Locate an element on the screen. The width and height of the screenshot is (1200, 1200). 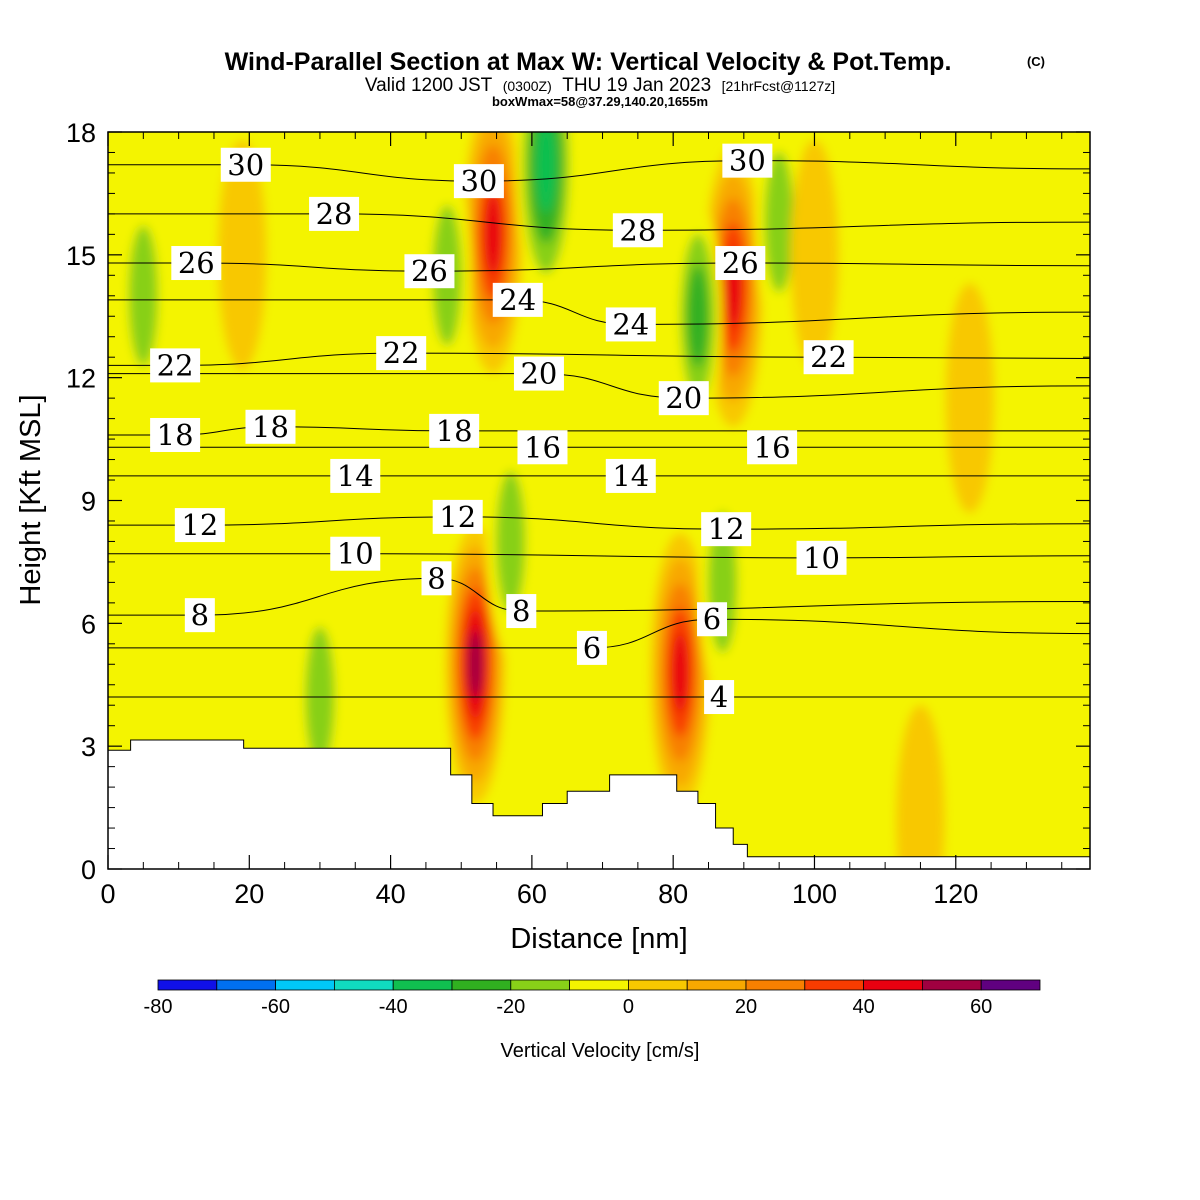
x-tick-label: 0 is located at coordinates (107, 894).